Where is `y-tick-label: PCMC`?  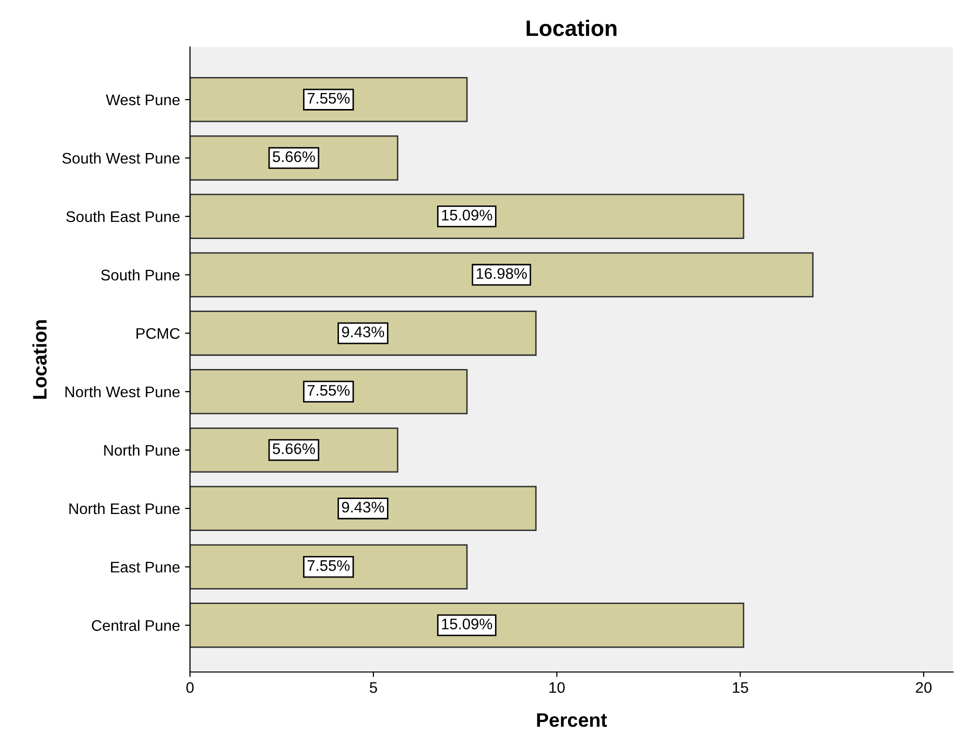 y-tick-label: PCMC is located at coordinates (158, 333).